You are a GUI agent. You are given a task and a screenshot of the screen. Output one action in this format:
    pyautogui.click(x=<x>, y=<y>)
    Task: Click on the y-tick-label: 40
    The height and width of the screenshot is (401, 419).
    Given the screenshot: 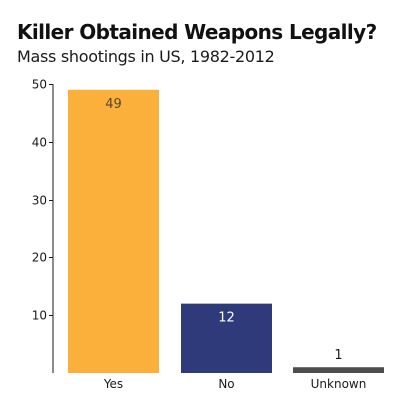 What is the action you would take?
    pyautogui.click(x=39, y=143)
    